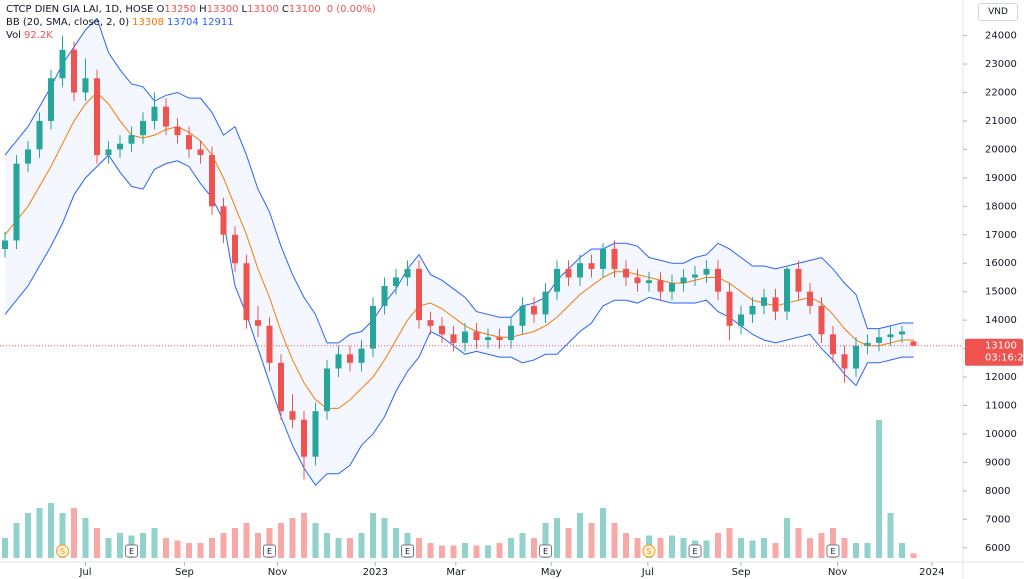 The height and width of the screenshot is (579, 1024). Describe the element at coordinates (1001, 149) in the screenshot. I see `y-tick-label: 20000` at that location.